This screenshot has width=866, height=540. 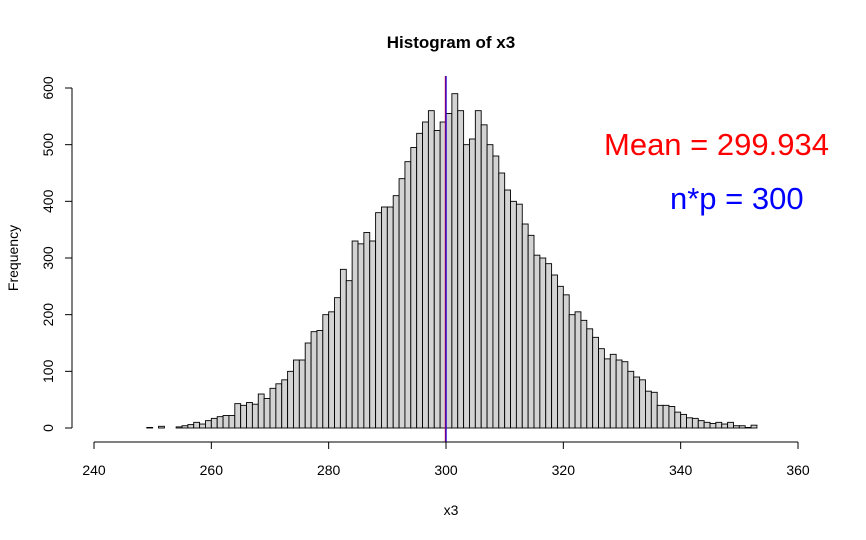 What do you see at coordinates (737, 198) in the screenshot?
I see `np-annotation: n*p = 300` at bounding box center [737, 198].